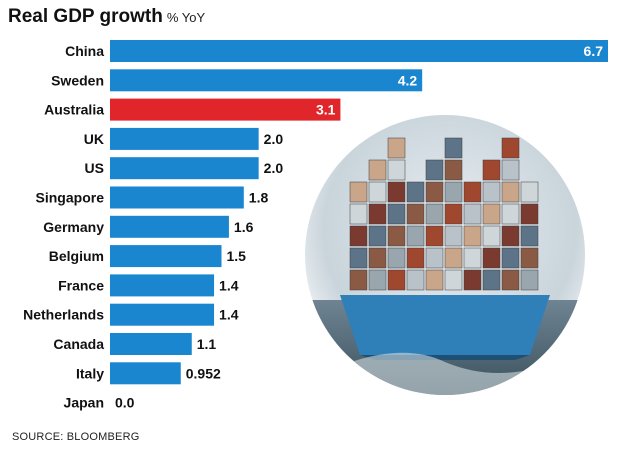 The width and height of the screenshot is (620, 450). I want to click on bar-netherlands, so click(162, 314).